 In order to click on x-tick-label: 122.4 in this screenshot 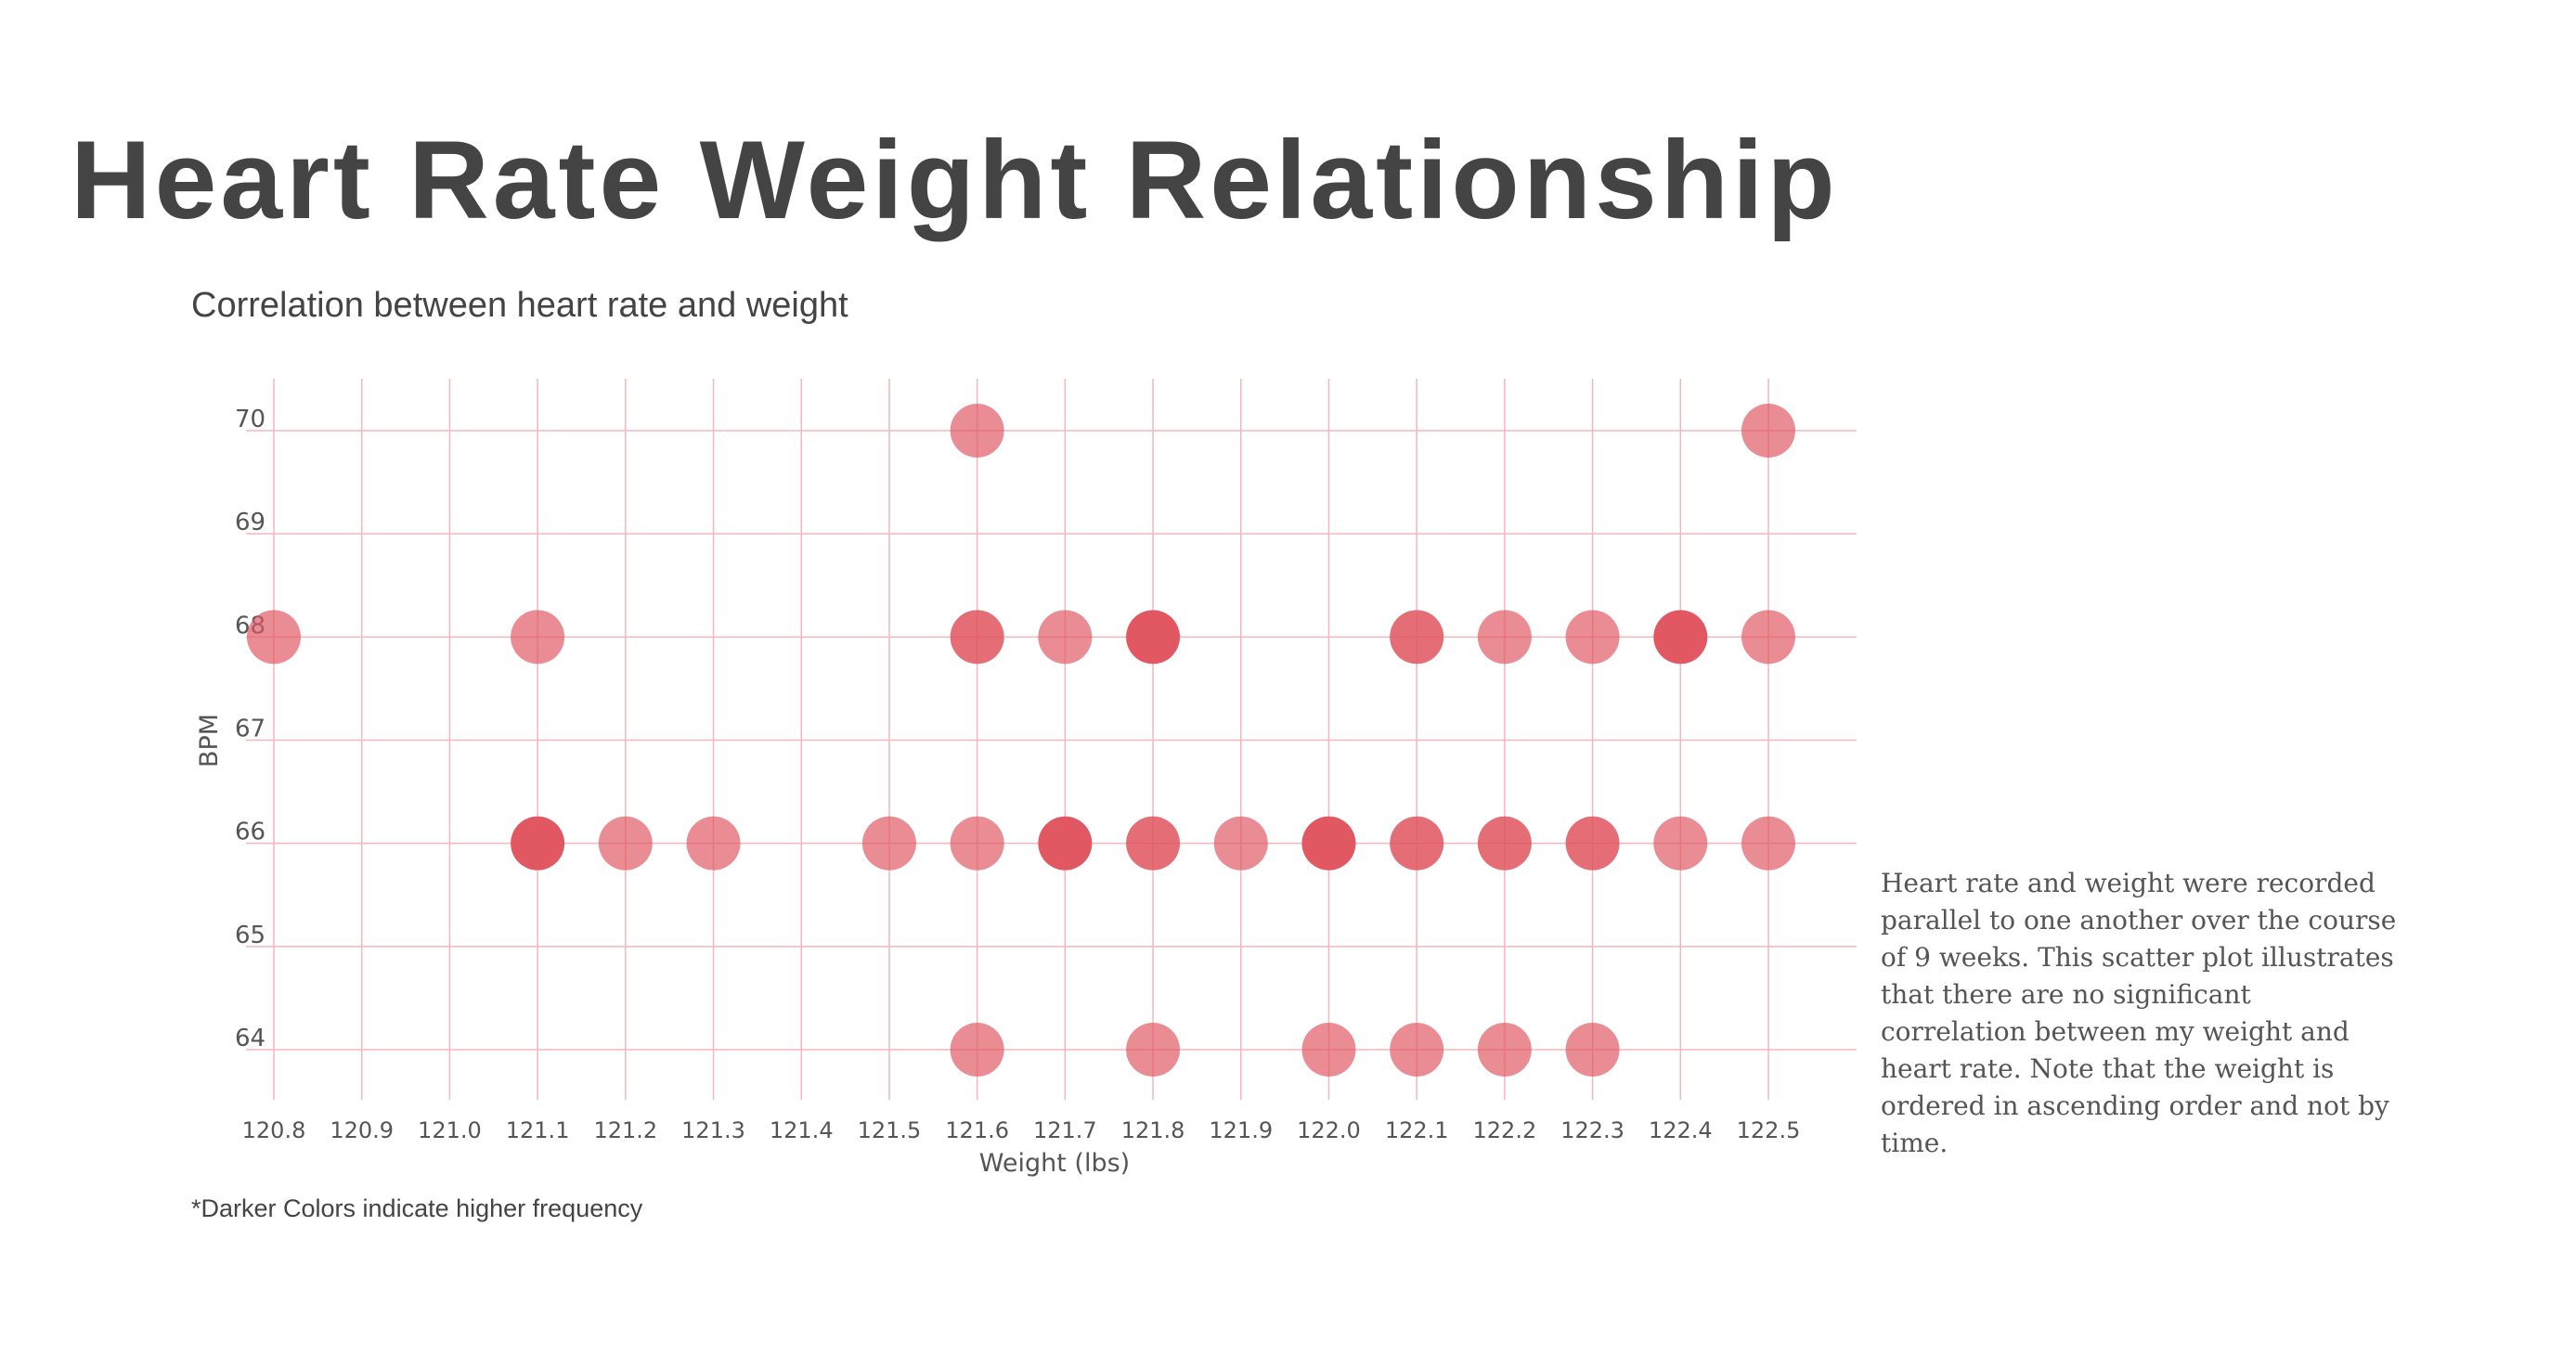, I will do `click(1681, 1130)`.